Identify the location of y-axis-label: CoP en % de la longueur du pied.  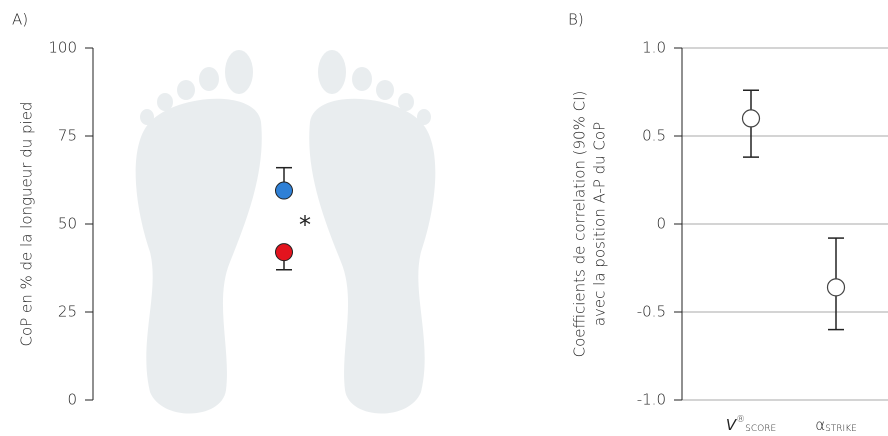
(27, 224).